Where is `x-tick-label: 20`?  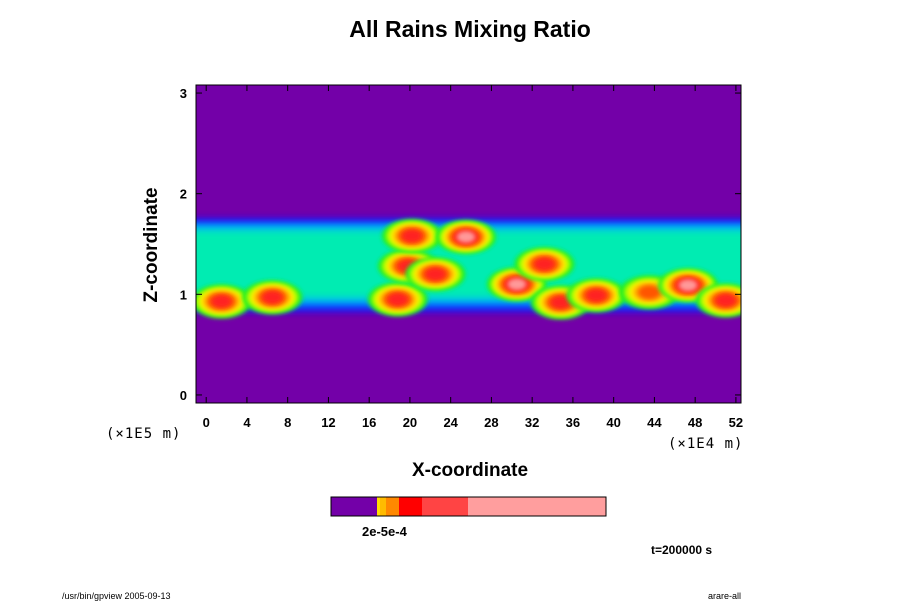 x-tick-label: 20 is located at coordinates (410, 422).